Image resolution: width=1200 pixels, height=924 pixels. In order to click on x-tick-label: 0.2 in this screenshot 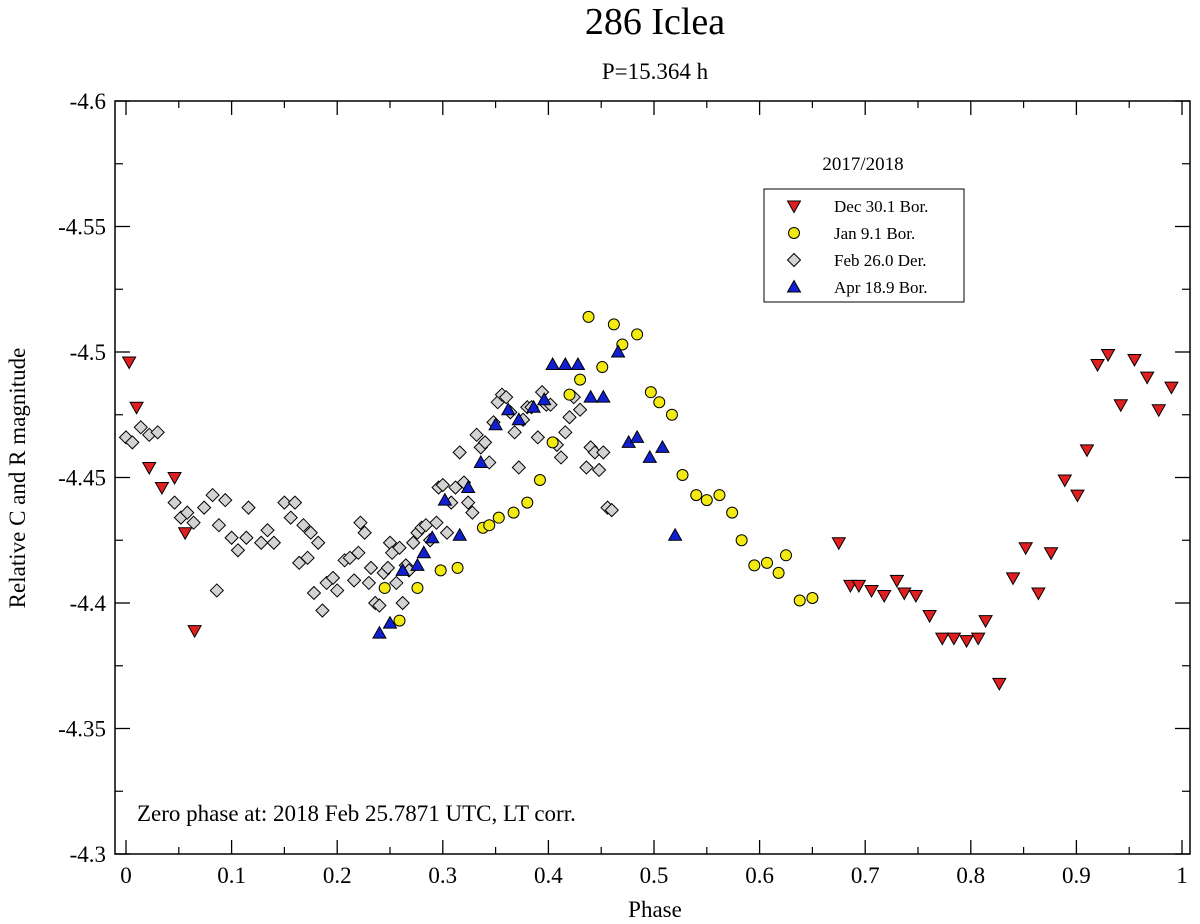, I will do `click(337, 875)`.